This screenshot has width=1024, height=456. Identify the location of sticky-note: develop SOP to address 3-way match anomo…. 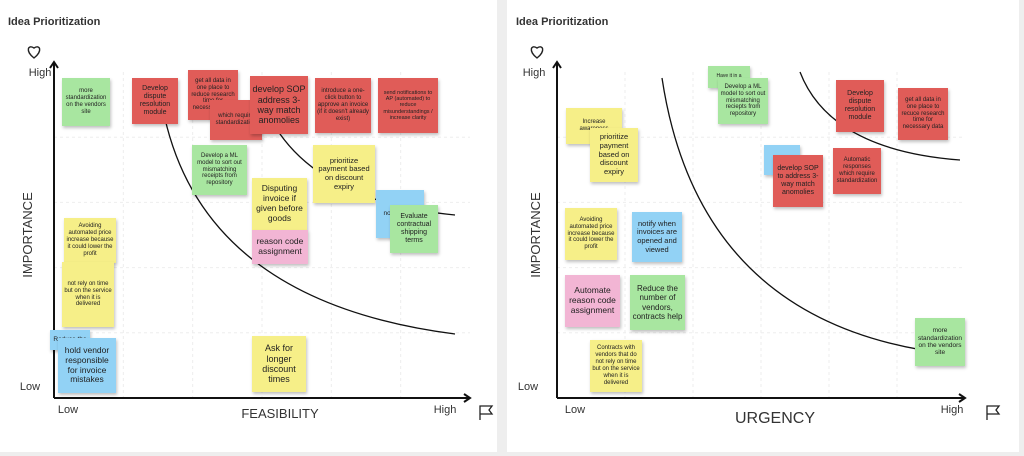
(798, 181).